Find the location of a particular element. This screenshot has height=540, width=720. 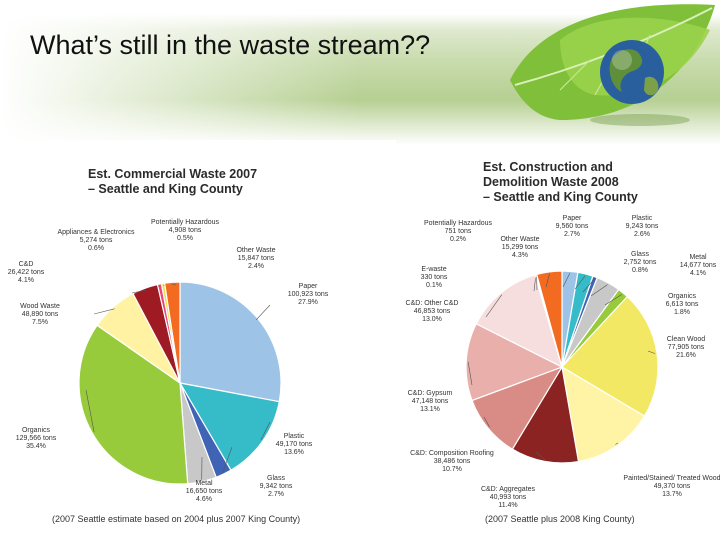

data-label-plastic: Plastic 9,243 tons 2.6% is located at coordinates (642, 226).